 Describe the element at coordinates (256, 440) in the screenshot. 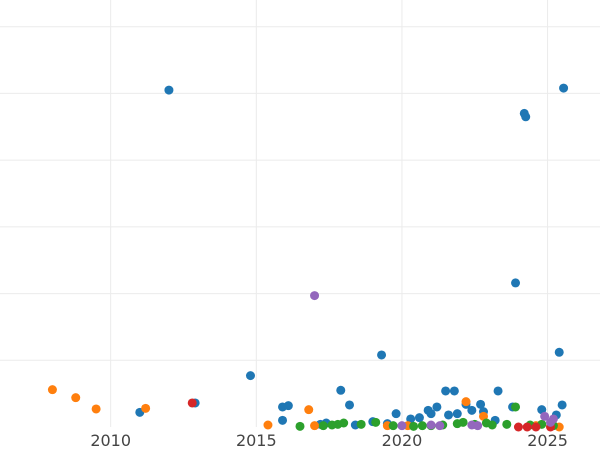

I see `x-tick-label-2015: 2015` at that location.